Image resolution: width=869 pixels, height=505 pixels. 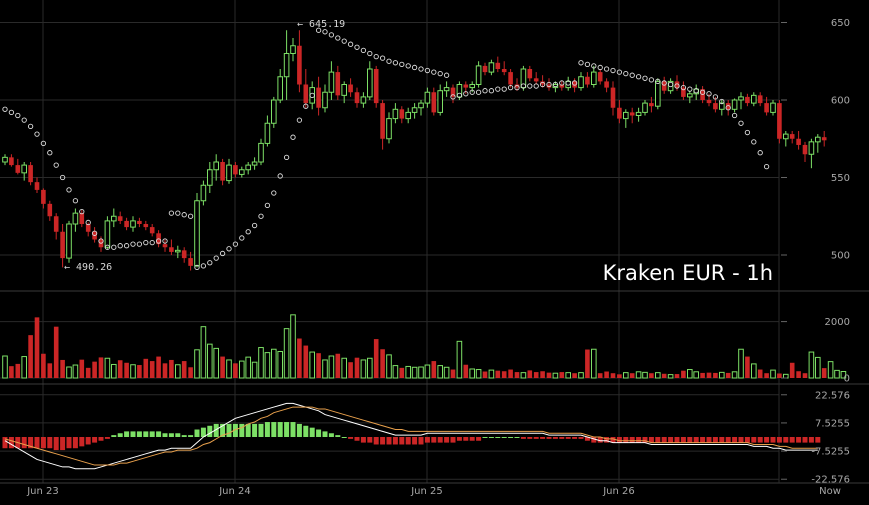 I want to click on y-tick-label: 7.5255, so click(x=832, y=423).